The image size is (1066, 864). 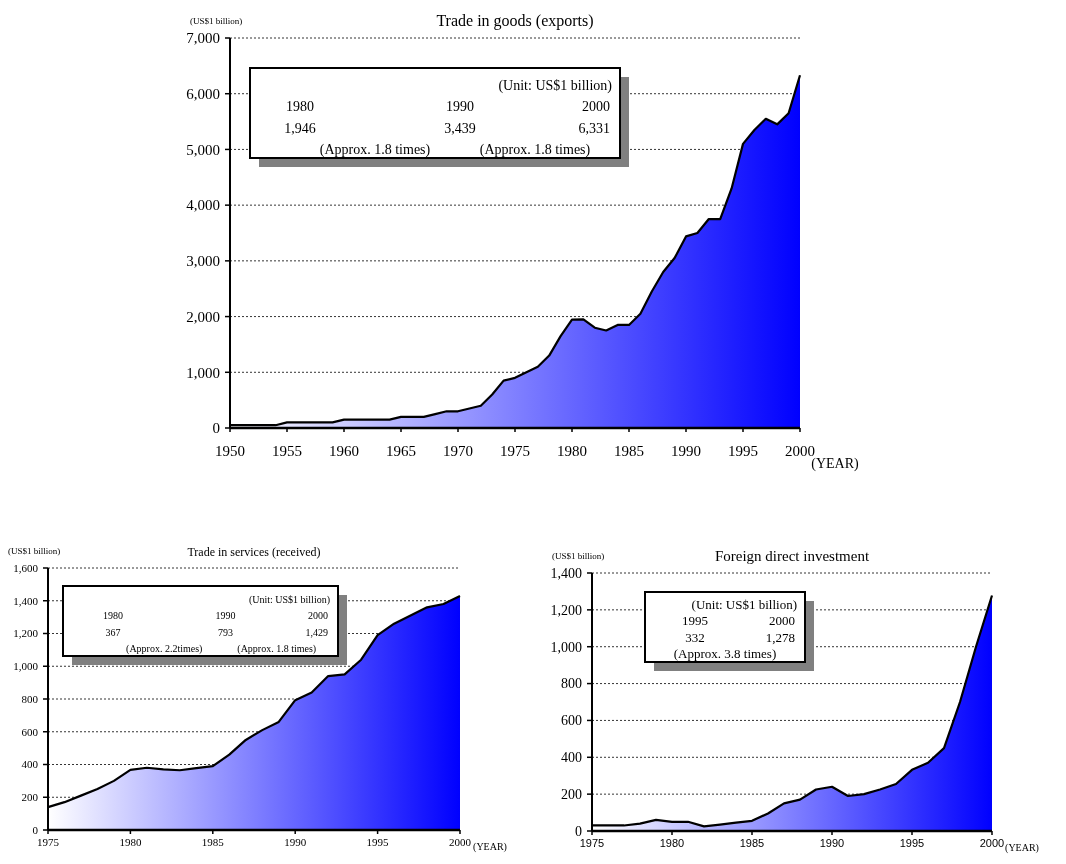 I want to click on x-tick-label: 1965, so click(x=401, y=451).